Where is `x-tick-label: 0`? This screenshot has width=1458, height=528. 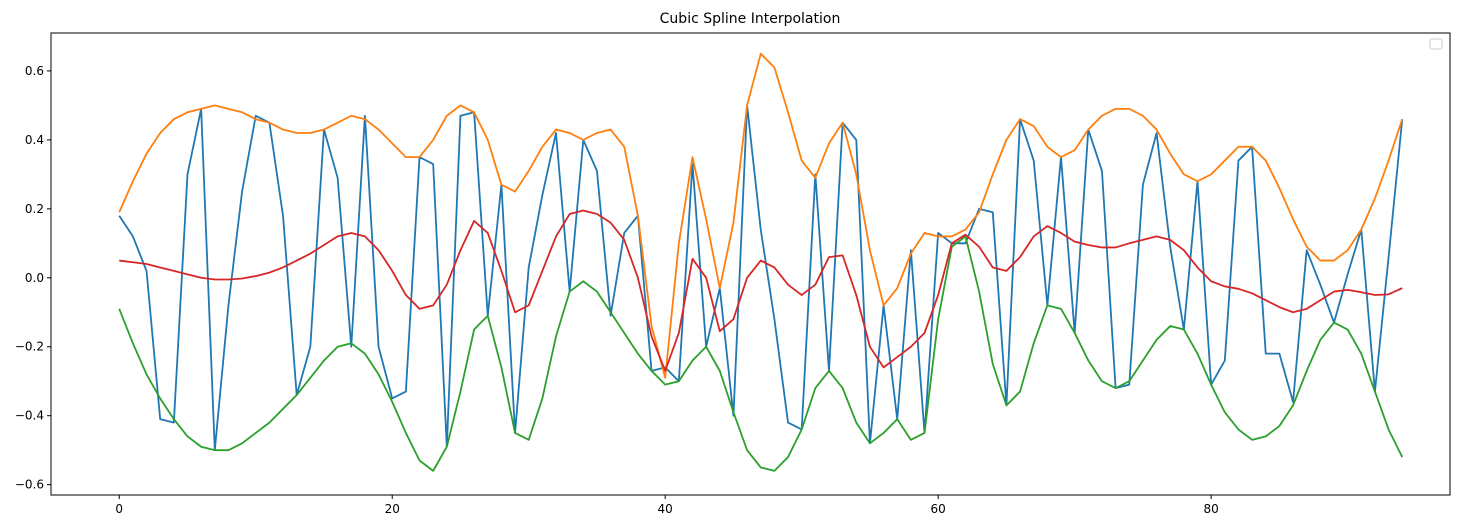 x-tick-label: 0 is located at coordinates (119, 509).